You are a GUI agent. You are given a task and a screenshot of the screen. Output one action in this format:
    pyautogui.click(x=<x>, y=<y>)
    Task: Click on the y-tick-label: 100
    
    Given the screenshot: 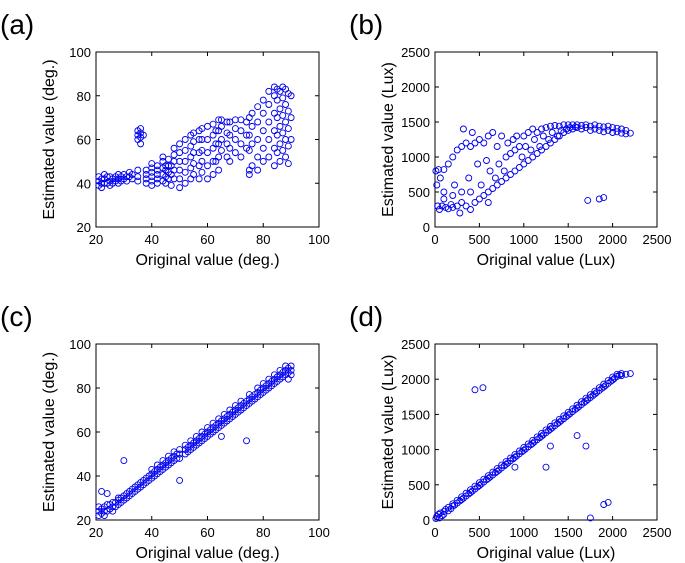 What is the action you would take?
    pyautogui.click(x=80, y=52)
    